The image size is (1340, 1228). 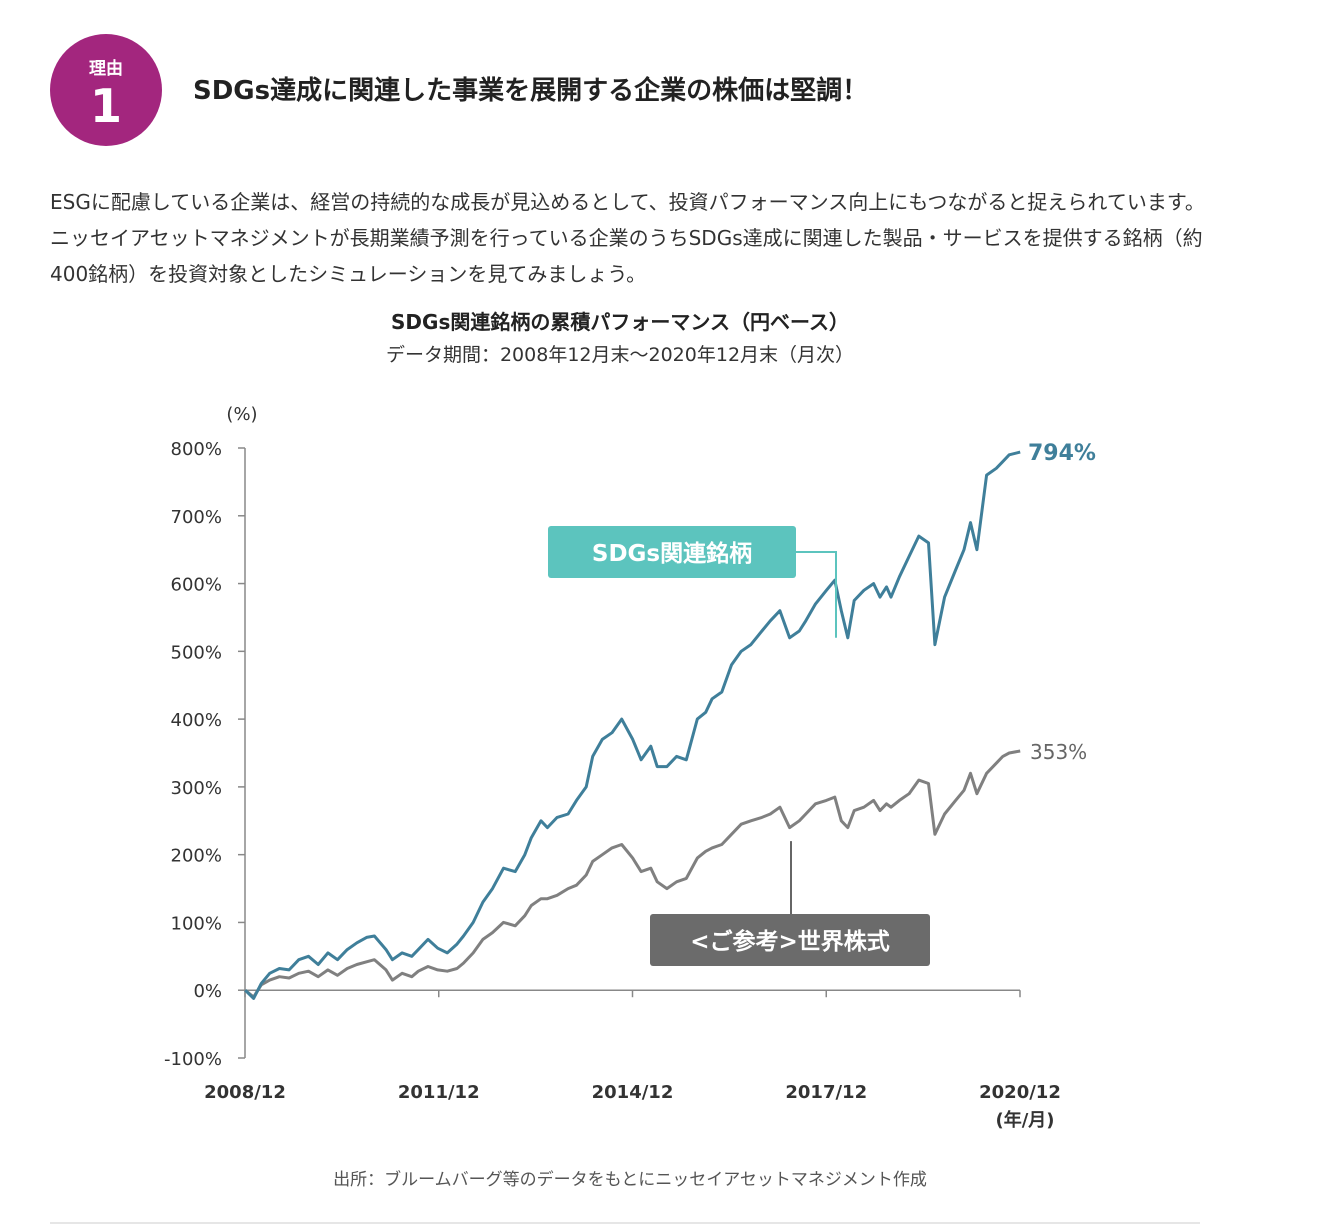 I want to click on y-axis-ticks: 800% 700% 600% 500% 400% 300% 200% 100% 0% -100%, so click(x=204, y=754).